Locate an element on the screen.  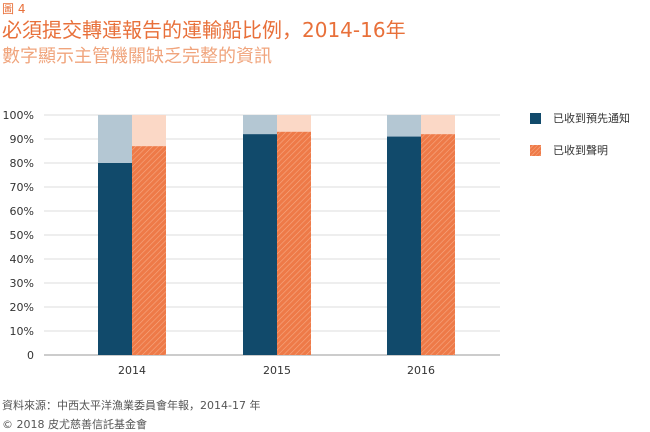
legend: 已收到預先通知 已收到聲明 is located at coordinates (580, 142).